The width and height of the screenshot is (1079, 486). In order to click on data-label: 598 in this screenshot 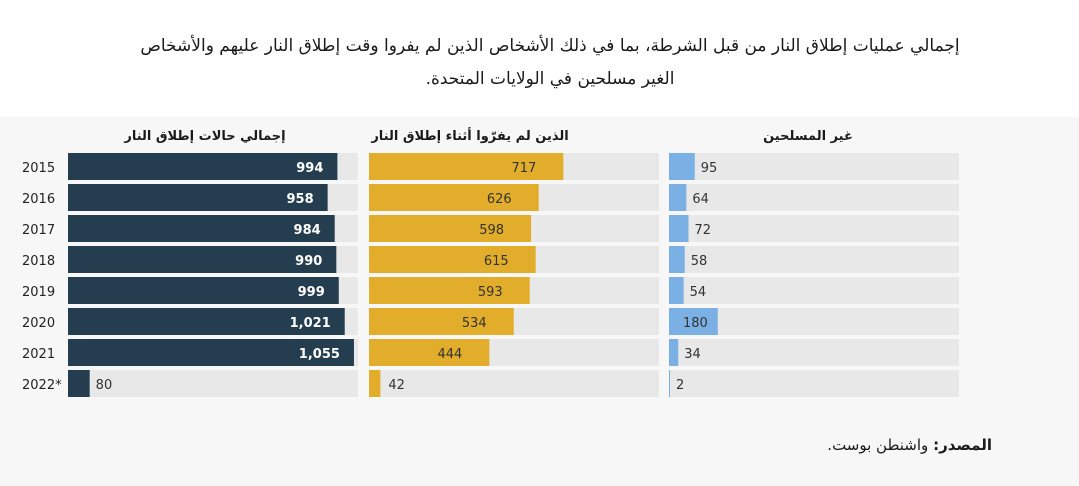, I will do `click(491, 230)`.